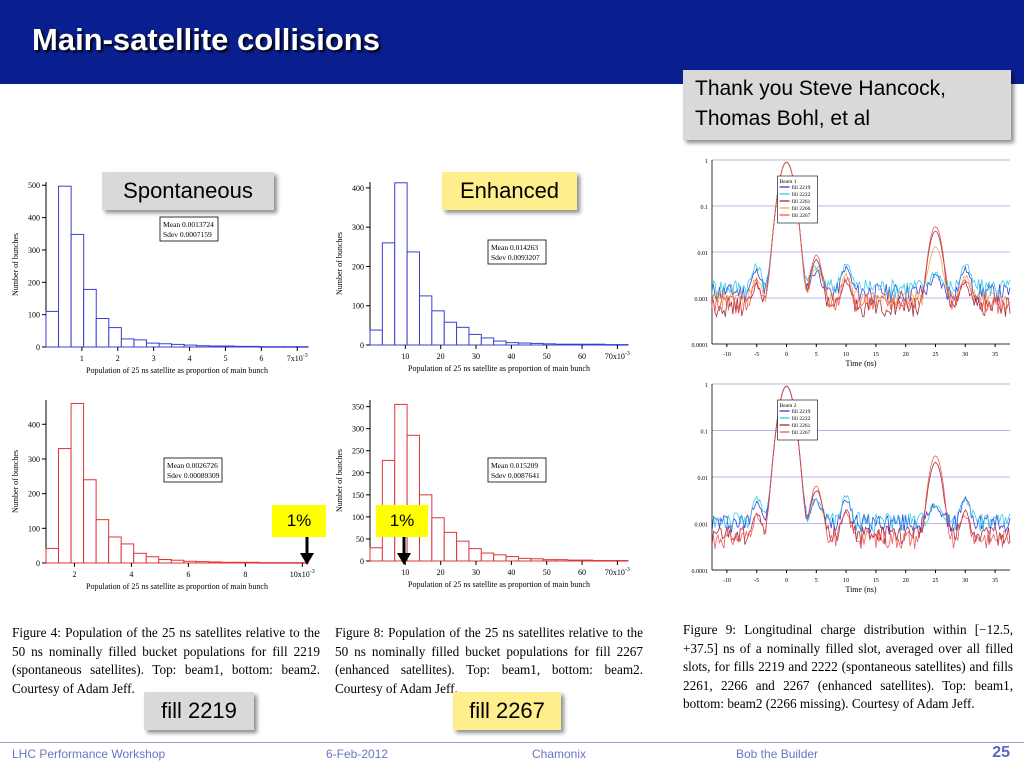  Describe the element at coordinates (995, 355) in the screenshot. I see `x-tick-label: 35` at that location.